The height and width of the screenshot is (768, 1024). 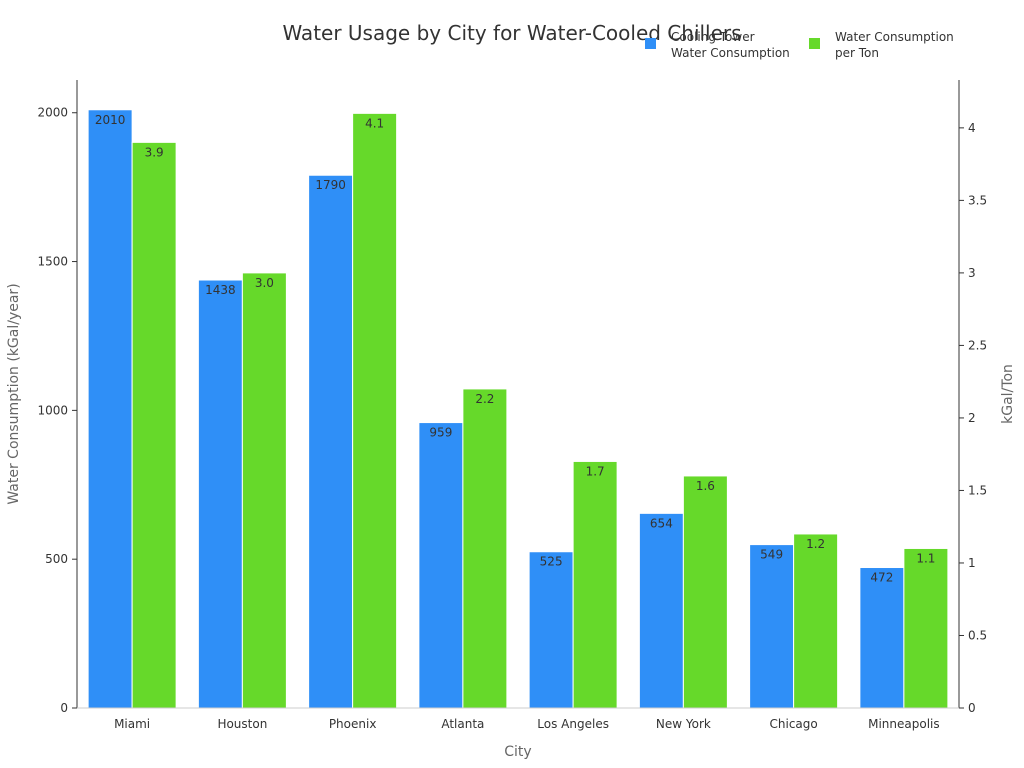 What do you see at coordinates (713, 37) in the screenshot?
I see `legend-label-cooling-tower-line-0: Cooling Tower` at bounding box center [713, 37].